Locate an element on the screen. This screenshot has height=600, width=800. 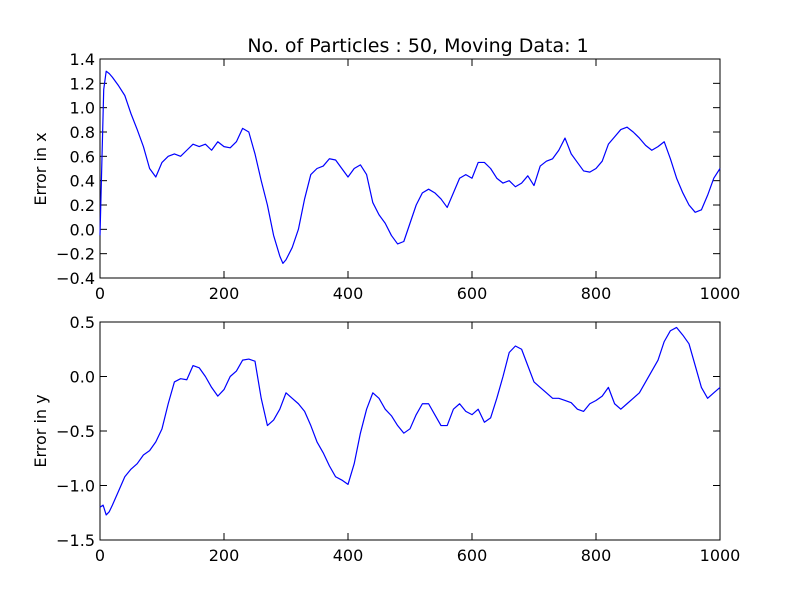
y-tick-label: −1.5 is located at coordinates (75, 540).